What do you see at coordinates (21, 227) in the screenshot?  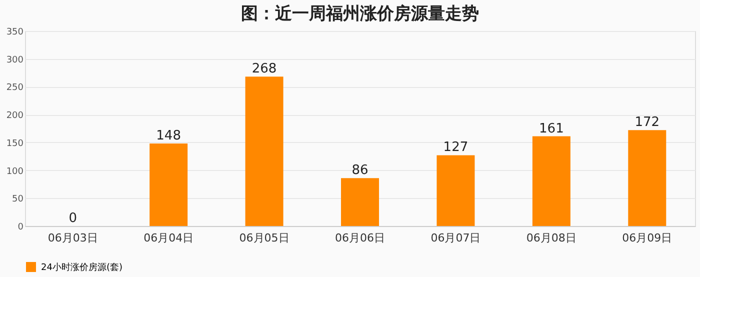 I see `y-tick-label: 0` at bounding box center [21, 227].